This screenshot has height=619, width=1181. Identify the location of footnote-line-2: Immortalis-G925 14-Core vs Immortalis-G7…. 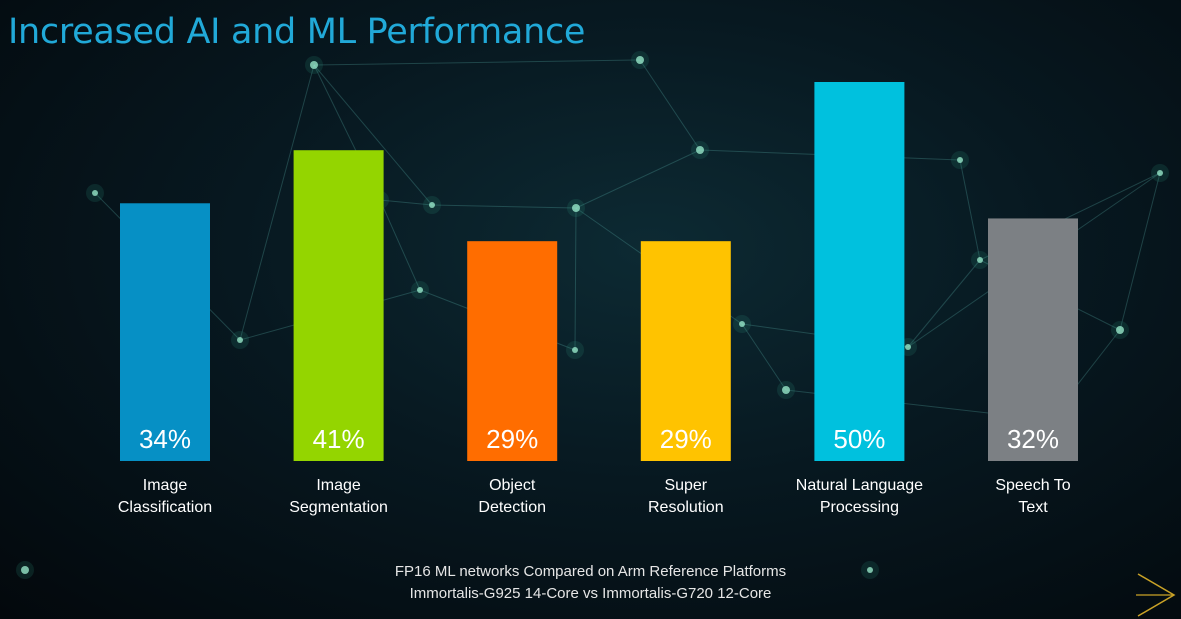
(590, 593).